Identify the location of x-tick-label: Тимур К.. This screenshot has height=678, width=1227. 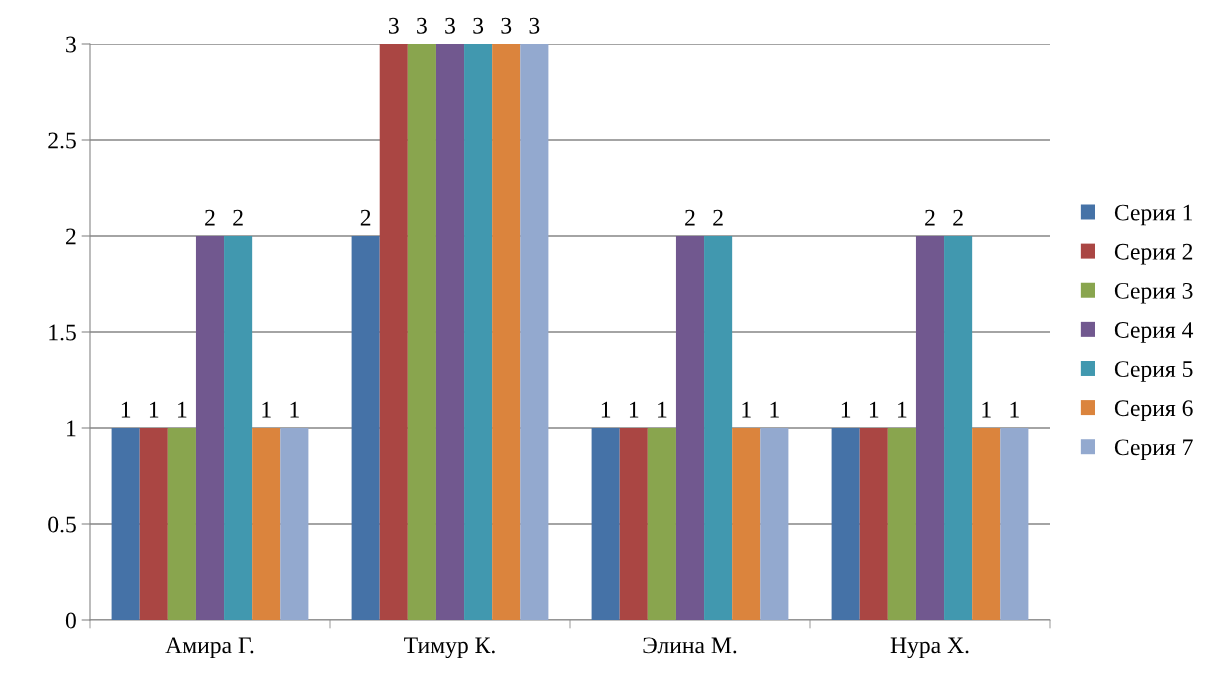
(449, 648).